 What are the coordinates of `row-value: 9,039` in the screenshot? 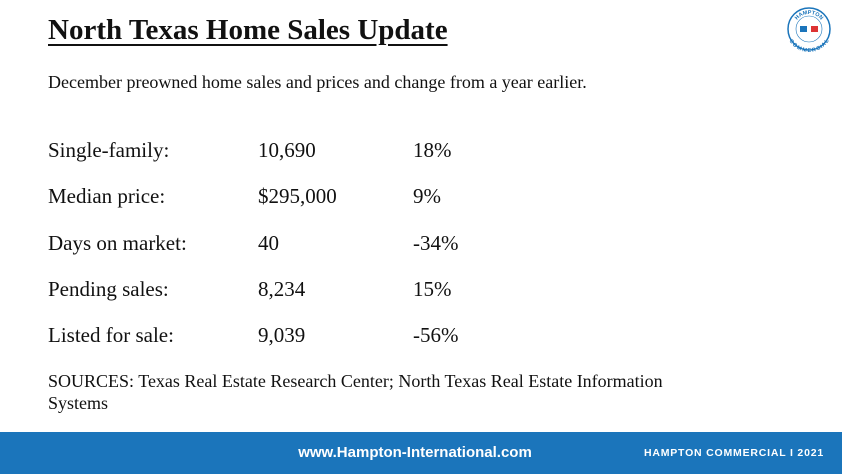 It's located at (282, 335).